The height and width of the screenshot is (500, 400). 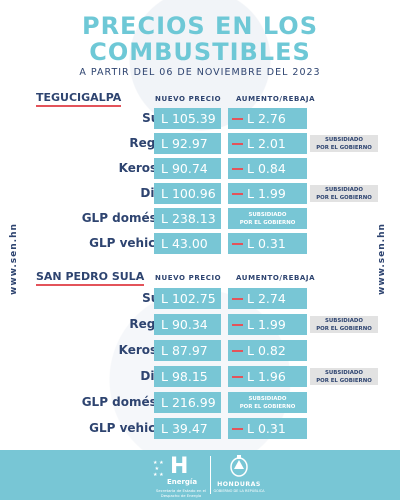 I want to click on change-cell: L 2.74, so click(x=267, y=298).